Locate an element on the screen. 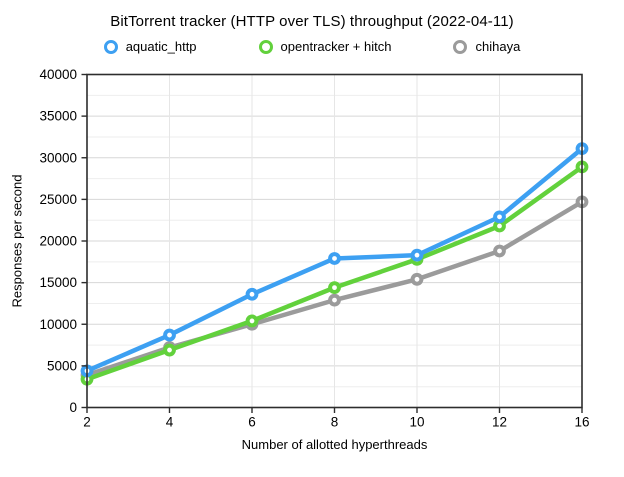  y-tick-label: 40000 is located at coordinates (58, 74).